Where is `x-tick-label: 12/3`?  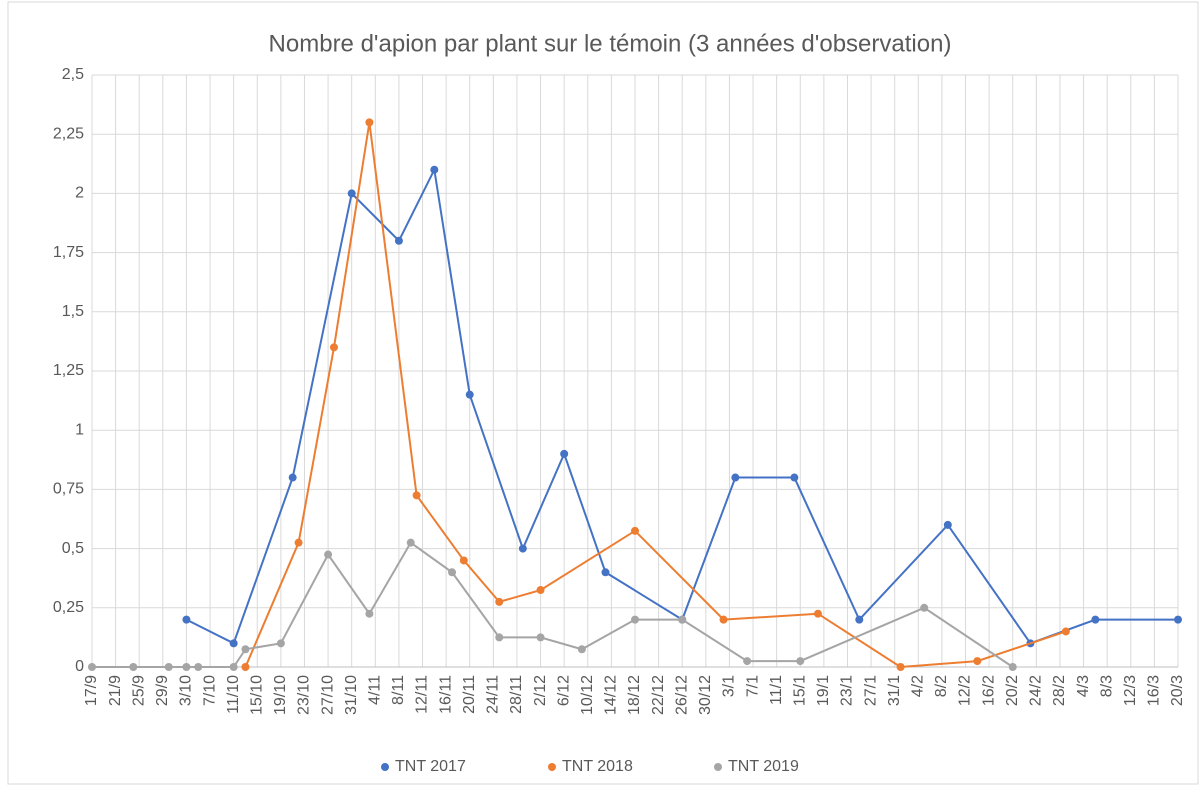
x-tick-label: 12/3 is located at coordinates (1130, 690).